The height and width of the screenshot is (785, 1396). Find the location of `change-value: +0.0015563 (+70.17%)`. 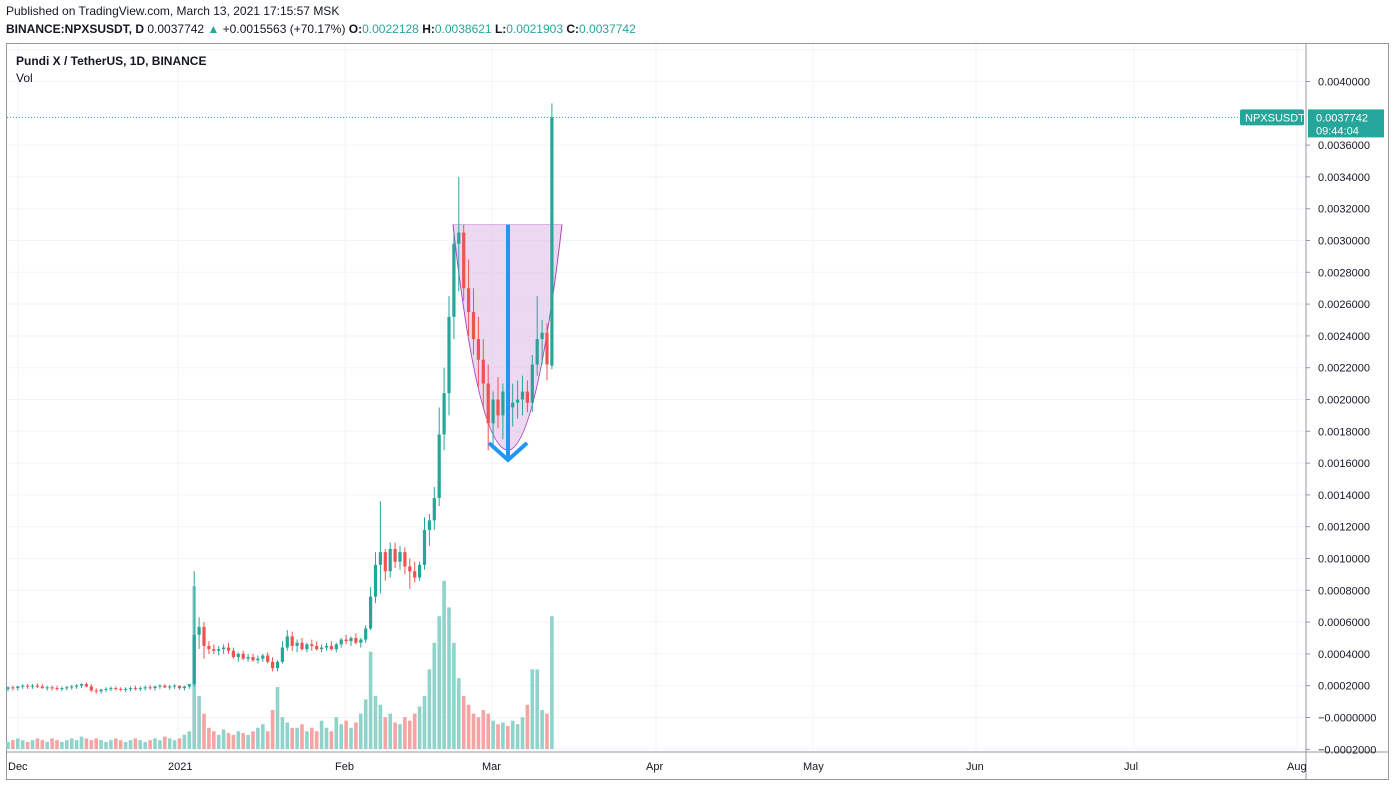

change-value: +0.0015563 (+70.17%) is located at coordinates (284, 29).